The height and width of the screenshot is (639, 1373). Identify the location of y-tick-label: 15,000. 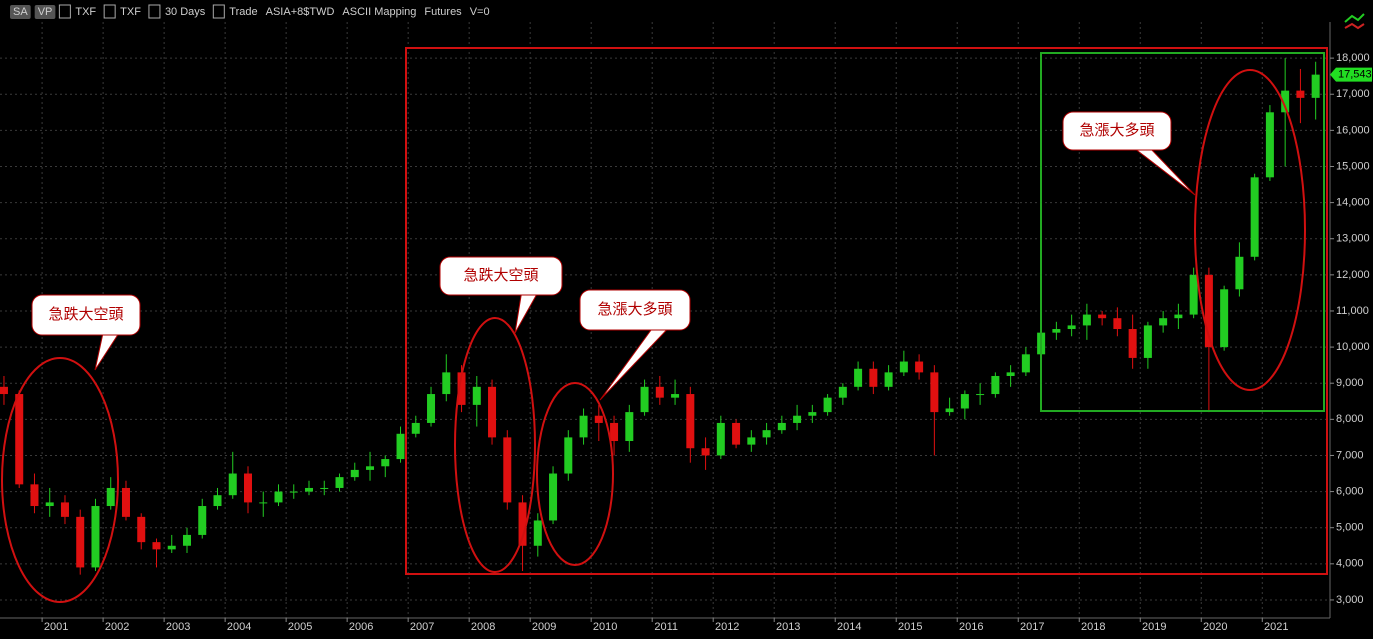
(1353, 166).